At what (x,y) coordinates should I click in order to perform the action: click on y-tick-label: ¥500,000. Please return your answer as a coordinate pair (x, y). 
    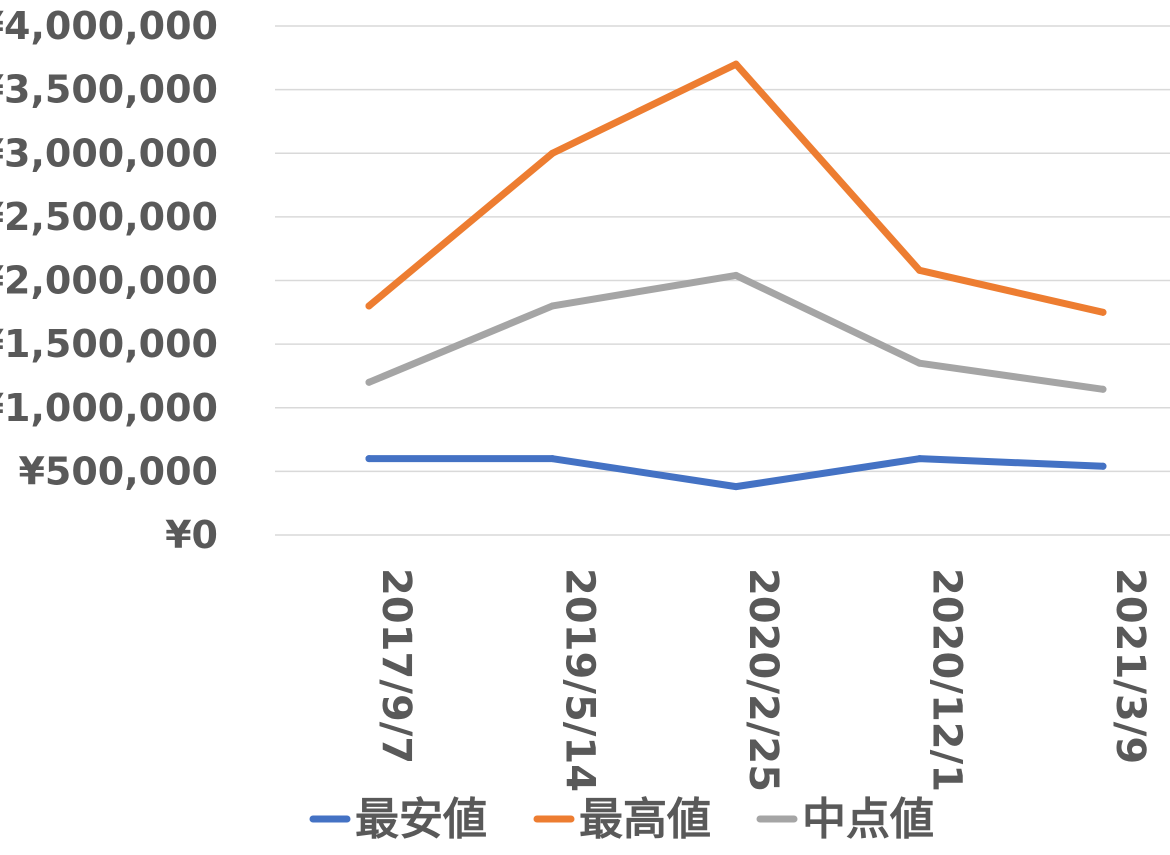
    Looking at the image, I should click on (118, 471).